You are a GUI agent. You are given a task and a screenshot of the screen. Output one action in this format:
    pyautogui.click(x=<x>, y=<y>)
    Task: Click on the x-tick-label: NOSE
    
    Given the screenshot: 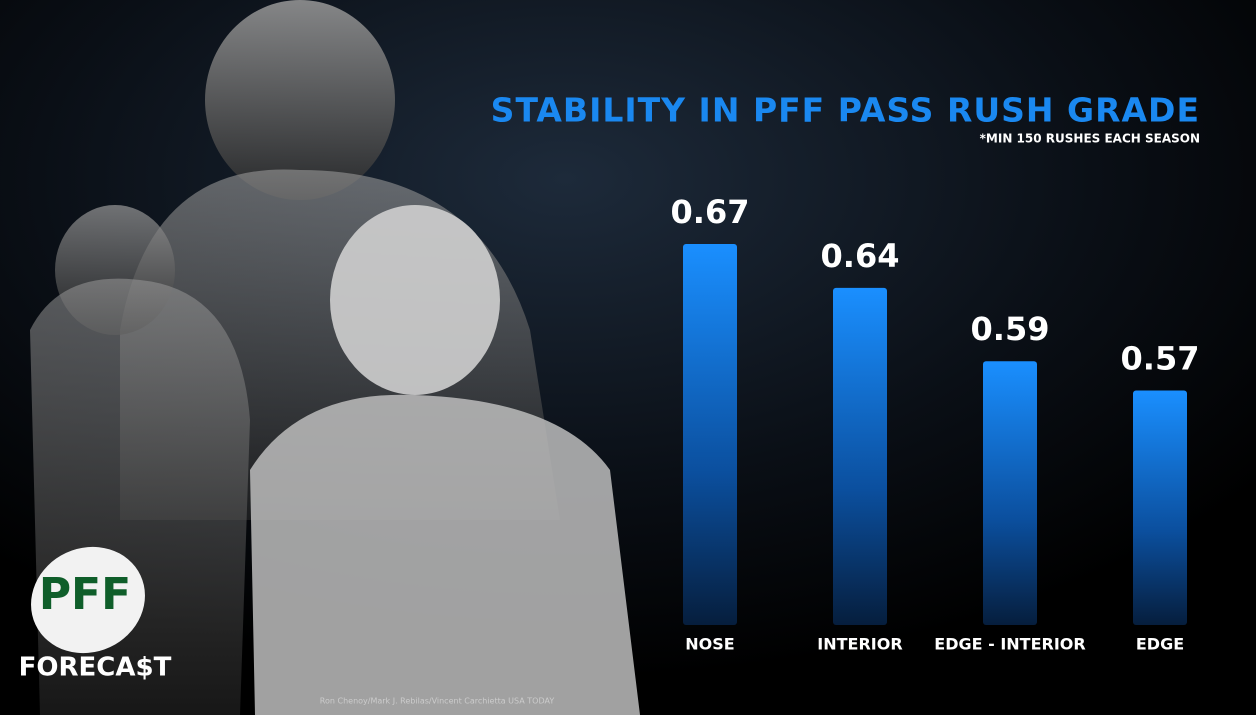 What is the action you would take?
    pyautogui.click(x=709, y=644)
    